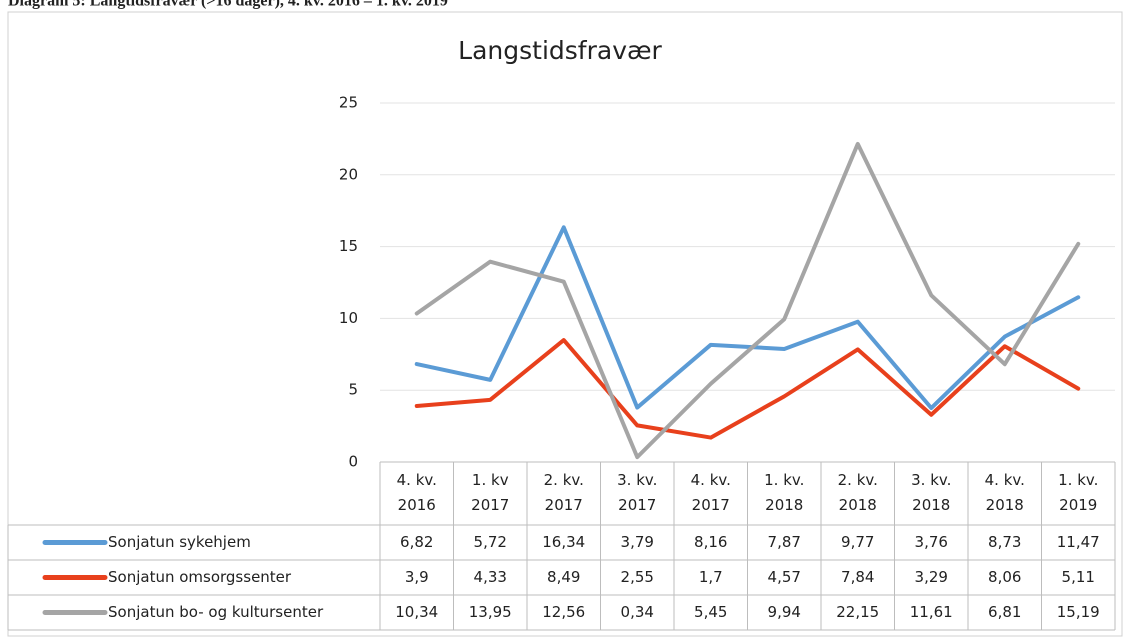  Describe the element at coordinates (858, 492) in the screenshot. I see `x-tick-label: 2. kv. 2018` at that location.